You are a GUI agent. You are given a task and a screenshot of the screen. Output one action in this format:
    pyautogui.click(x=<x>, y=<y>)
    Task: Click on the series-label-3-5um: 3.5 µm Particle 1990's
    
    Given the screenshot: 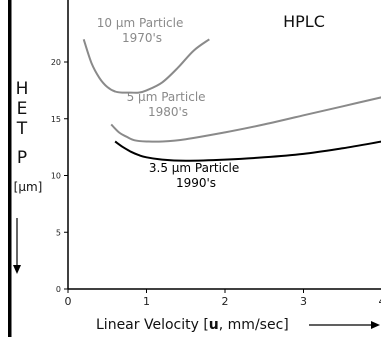 What is the action you would take?
    pyautogui.click(x=196, y=175)
    